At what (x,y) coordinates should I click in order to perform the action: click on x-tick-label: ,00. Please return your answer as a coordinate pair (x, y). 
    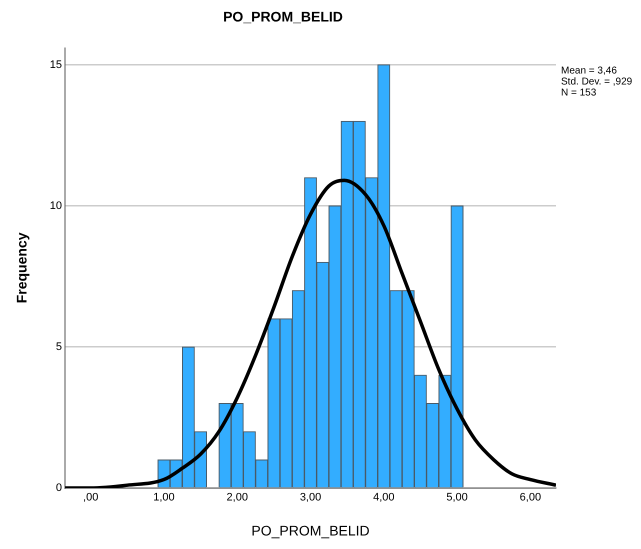
    Looking at the image, I should click on (90, 498).